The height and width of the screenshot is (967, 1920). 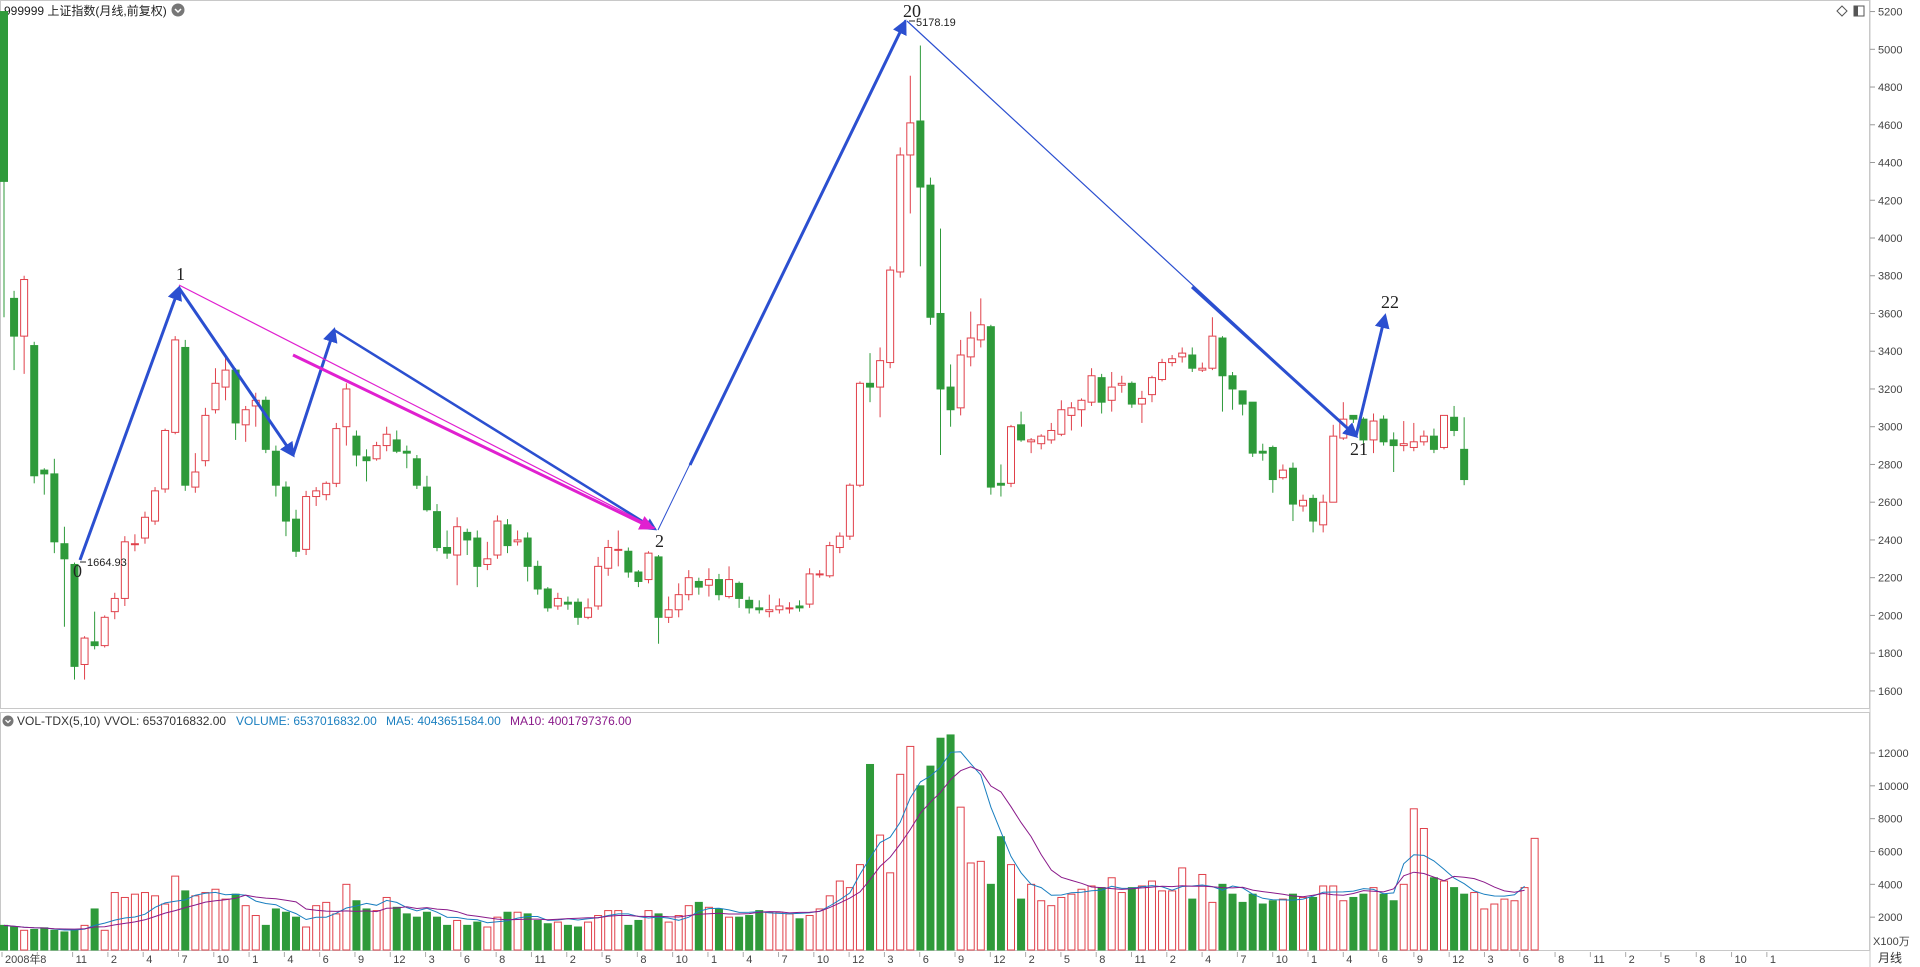 What do you see at coordinates (858, 960) in the screenshot?
I see `x-tick-label: 12` at bounding box center [858, 960].